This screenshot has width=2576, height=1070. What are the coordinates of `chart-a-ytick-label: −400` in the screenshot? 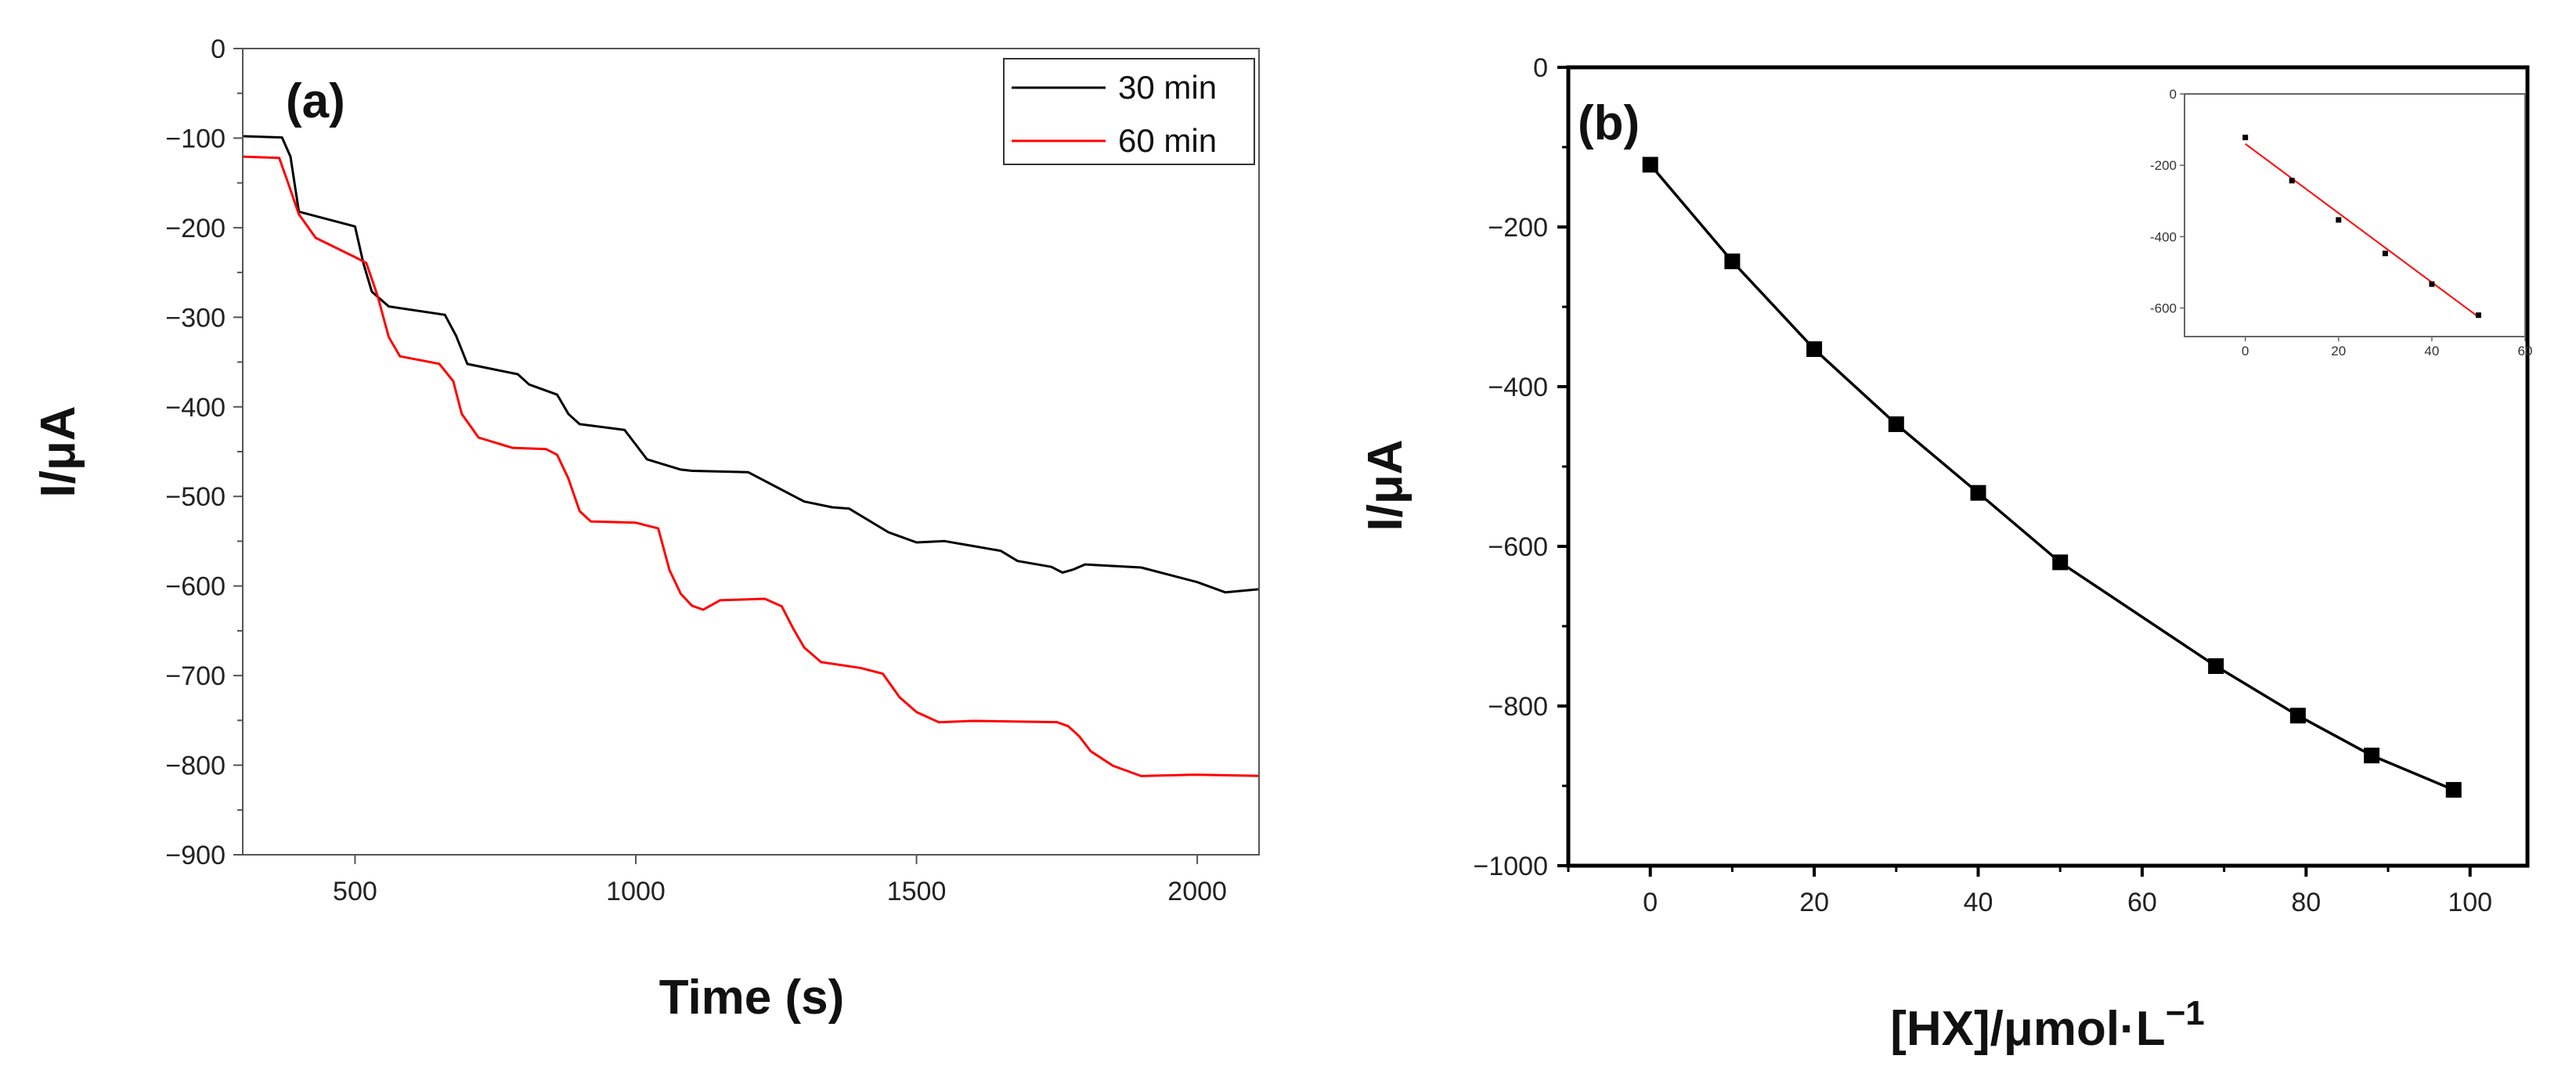 It's located at (195, 408).